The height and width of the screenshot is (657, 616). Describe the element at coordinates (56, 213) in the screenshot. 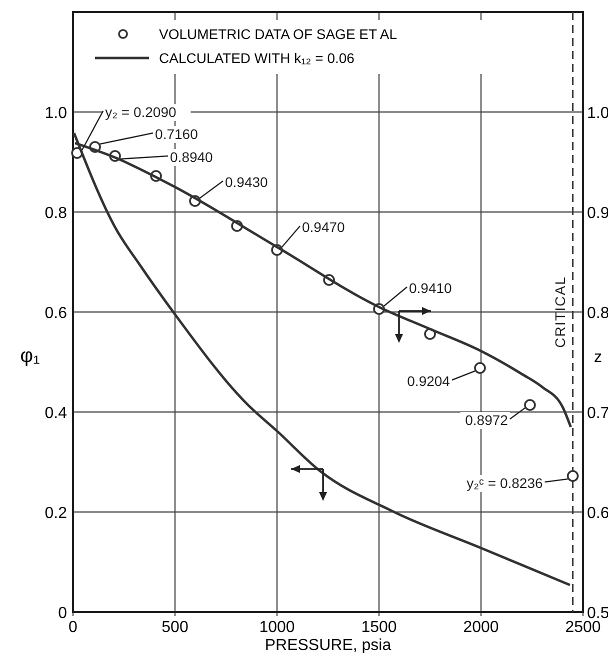

I see `y-tick-label: 0.8` at that location.